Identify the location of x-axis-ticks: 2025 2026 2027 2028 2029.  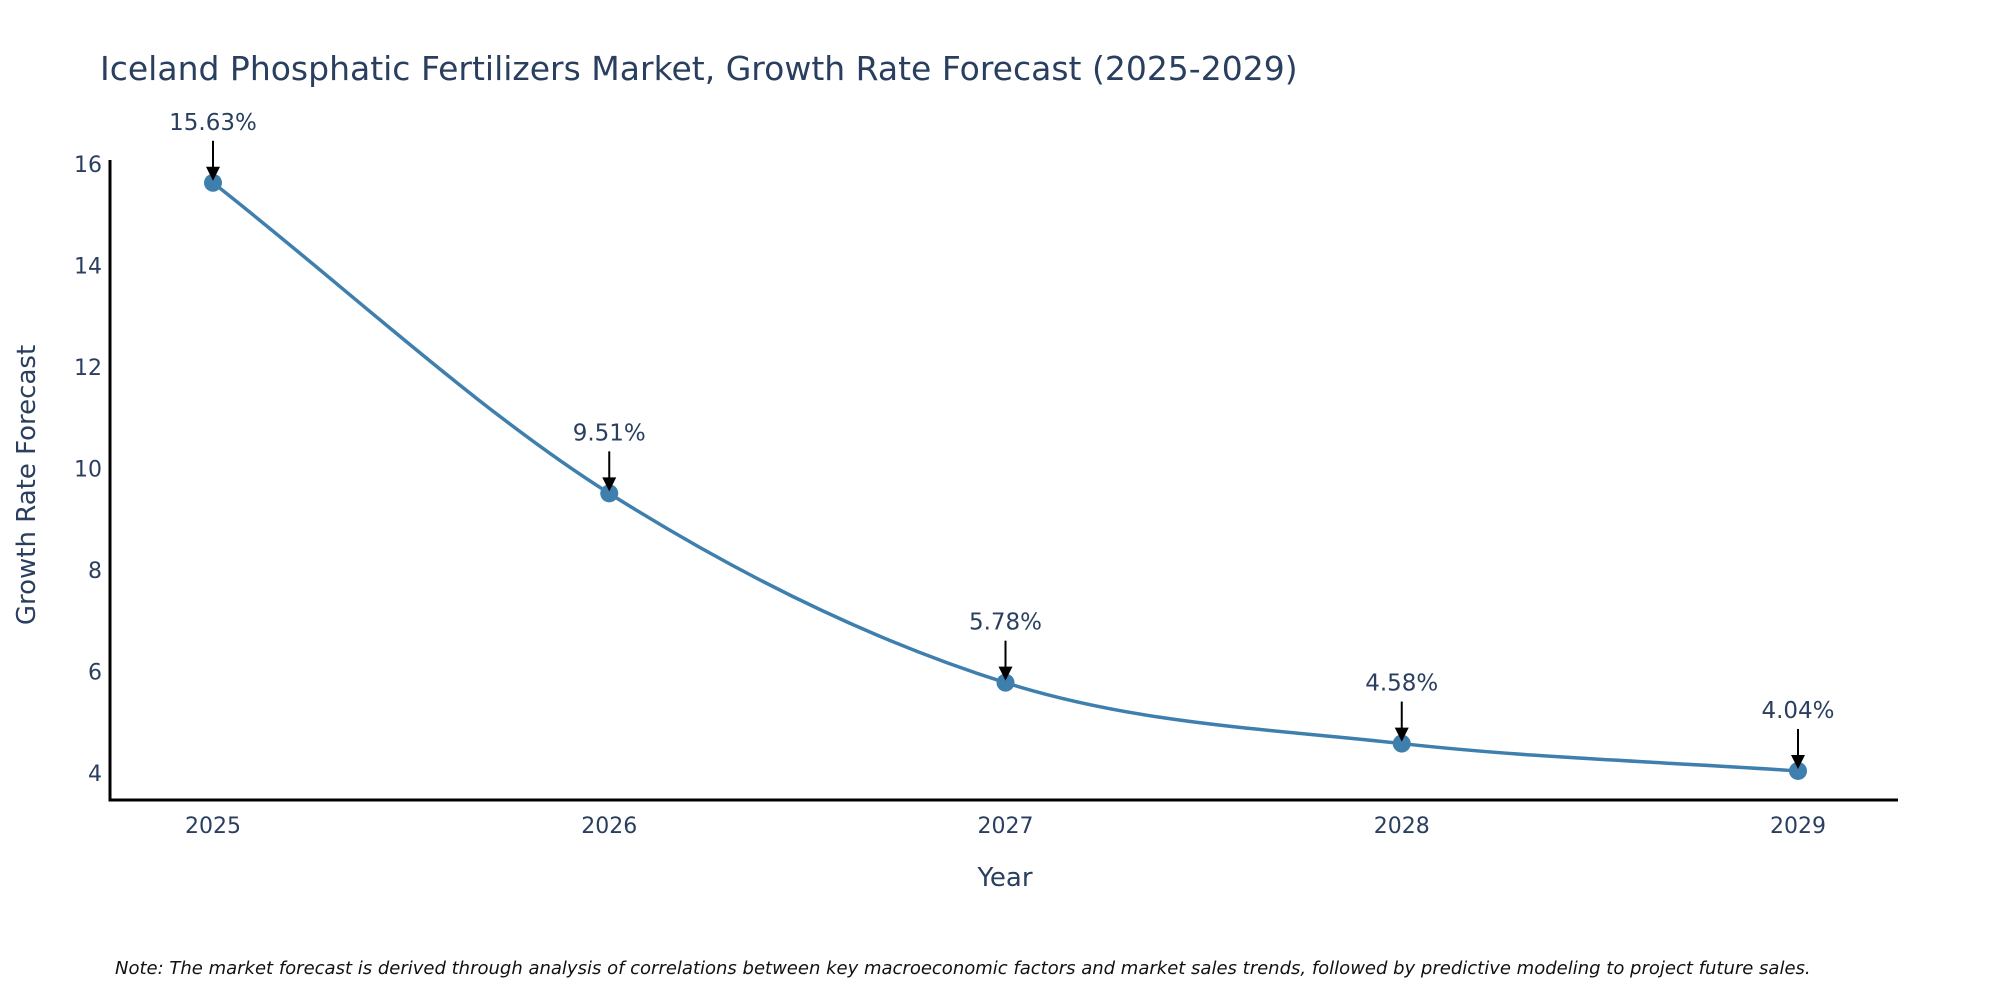
(1005, 826).